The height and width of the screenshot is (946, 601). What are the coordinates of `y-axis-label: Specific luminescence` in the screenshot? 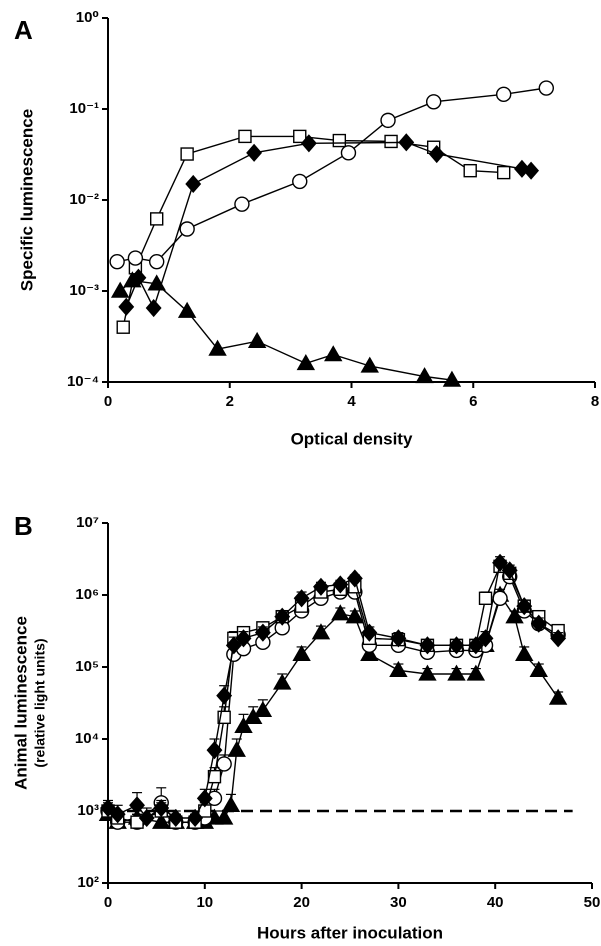 It's located at (26, 200).